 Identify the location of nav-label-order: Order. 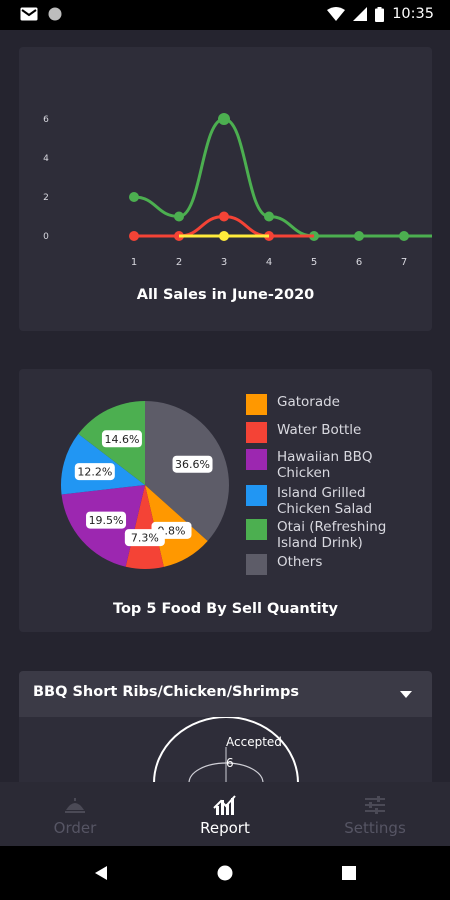
(75, 828).